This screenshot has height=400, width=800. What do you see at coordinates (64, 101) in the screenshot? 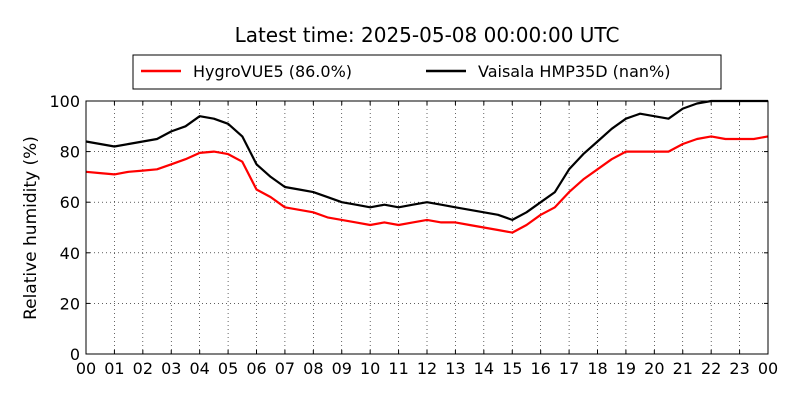
I see `y-tick-label: 100` at bounding box center [64, 101].